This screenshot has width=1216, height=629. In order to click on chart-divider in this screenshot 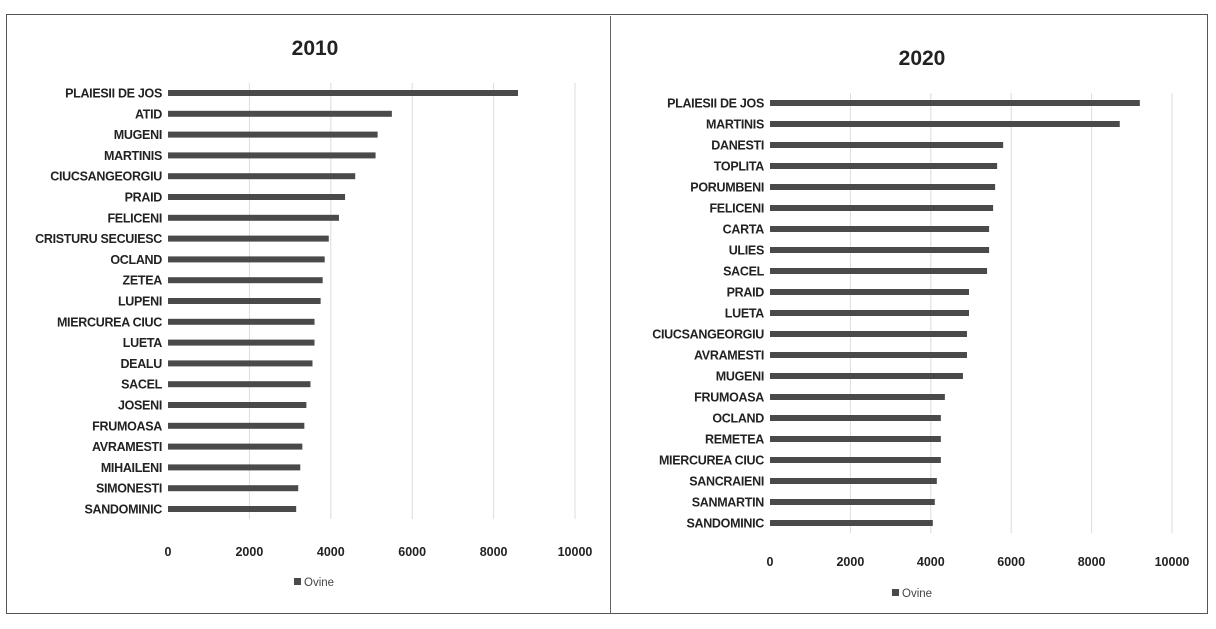, I will do `click(610, 315)`.